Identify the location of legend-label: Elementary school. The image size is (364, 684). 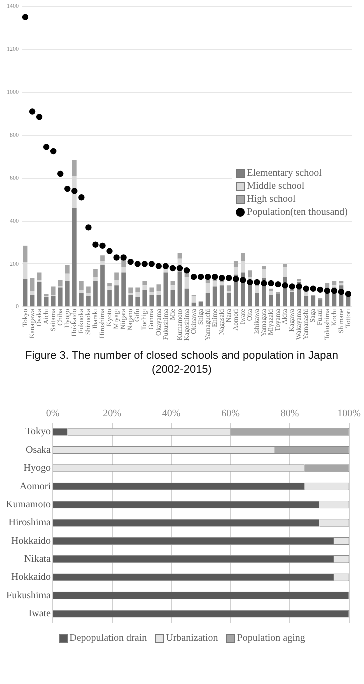
(284, 173).